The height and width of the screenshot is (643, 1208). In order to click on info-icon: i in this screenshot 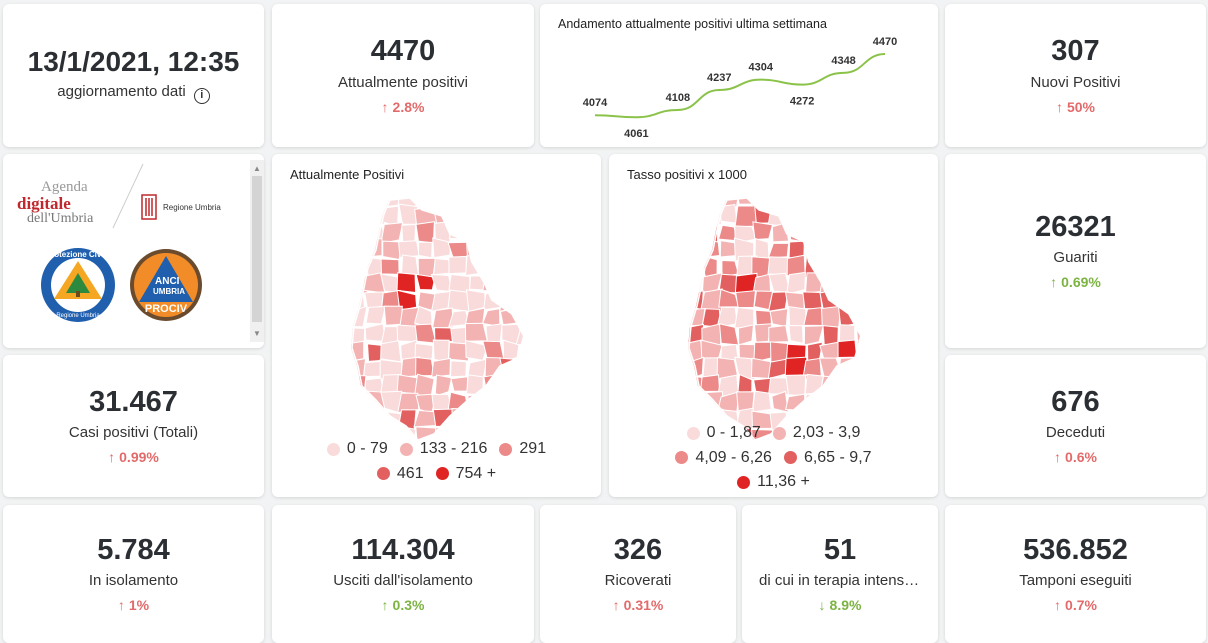, I will do `click(201, 96)`.